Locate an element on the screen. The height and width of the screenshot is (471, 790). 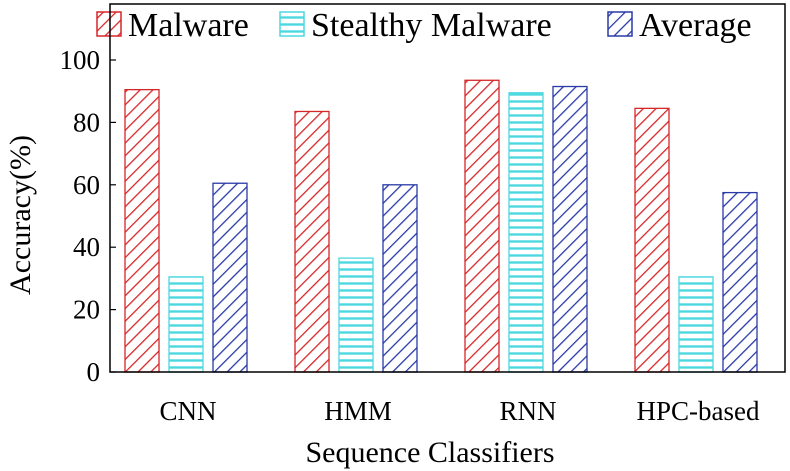
y-tick-label: 80 is located at coordinates (86, 122).